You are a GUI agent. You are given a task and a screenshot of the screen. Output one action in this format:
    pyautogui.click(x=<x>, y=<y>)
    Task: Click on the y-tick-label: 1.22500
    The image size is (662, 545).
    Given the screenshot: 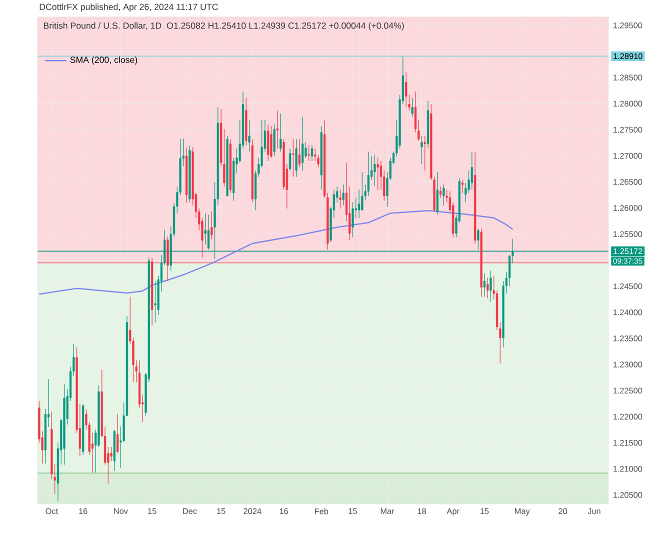 What is the action you would take?
    pyautogui.click(x=627, y=390)
    